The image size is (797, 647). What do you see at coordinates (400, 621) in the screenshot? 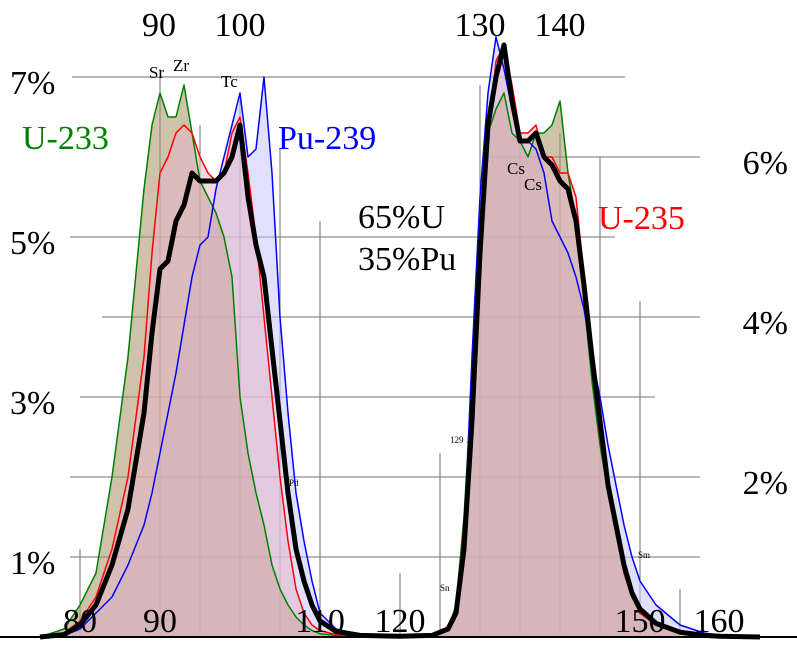
I see `x-tick-bottom-120: 120` at bounding box center [400, 621].